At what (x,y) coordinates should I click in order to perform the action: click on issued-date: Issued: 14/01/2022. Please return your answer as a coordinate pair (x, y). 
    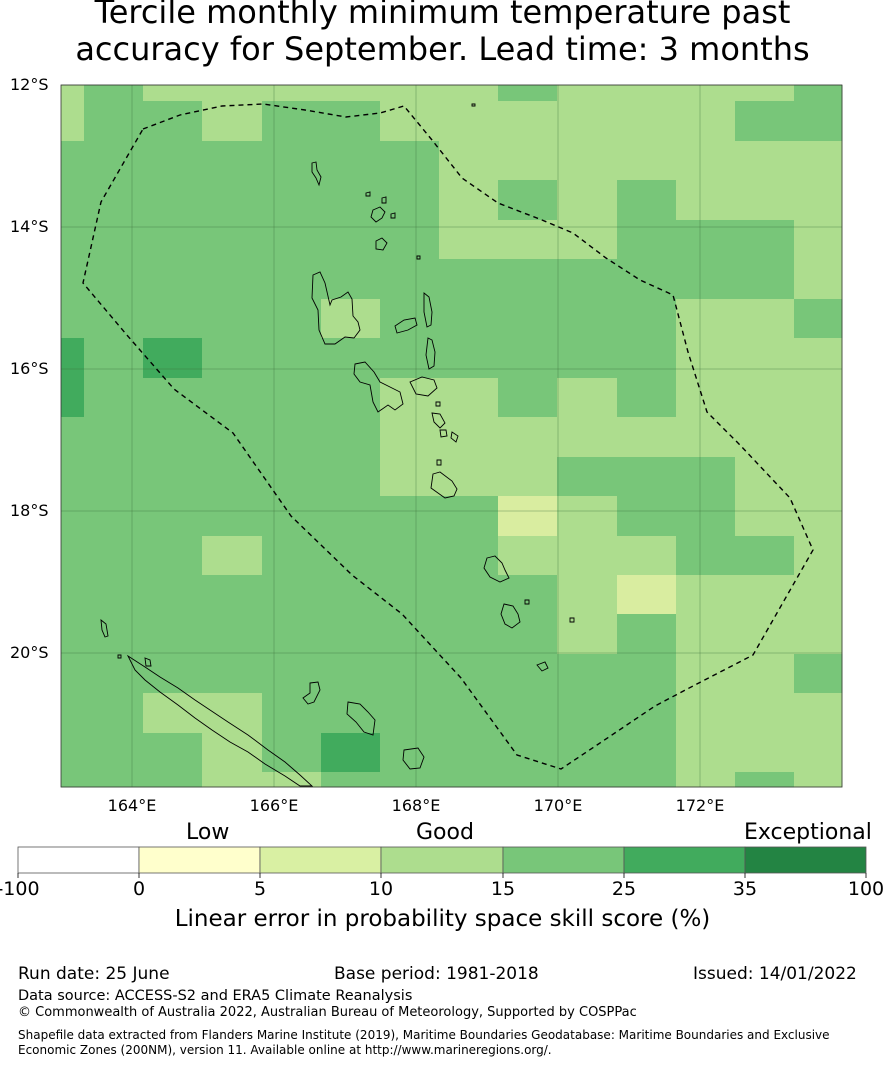
    Looking at the image, I should click on (775, 974).